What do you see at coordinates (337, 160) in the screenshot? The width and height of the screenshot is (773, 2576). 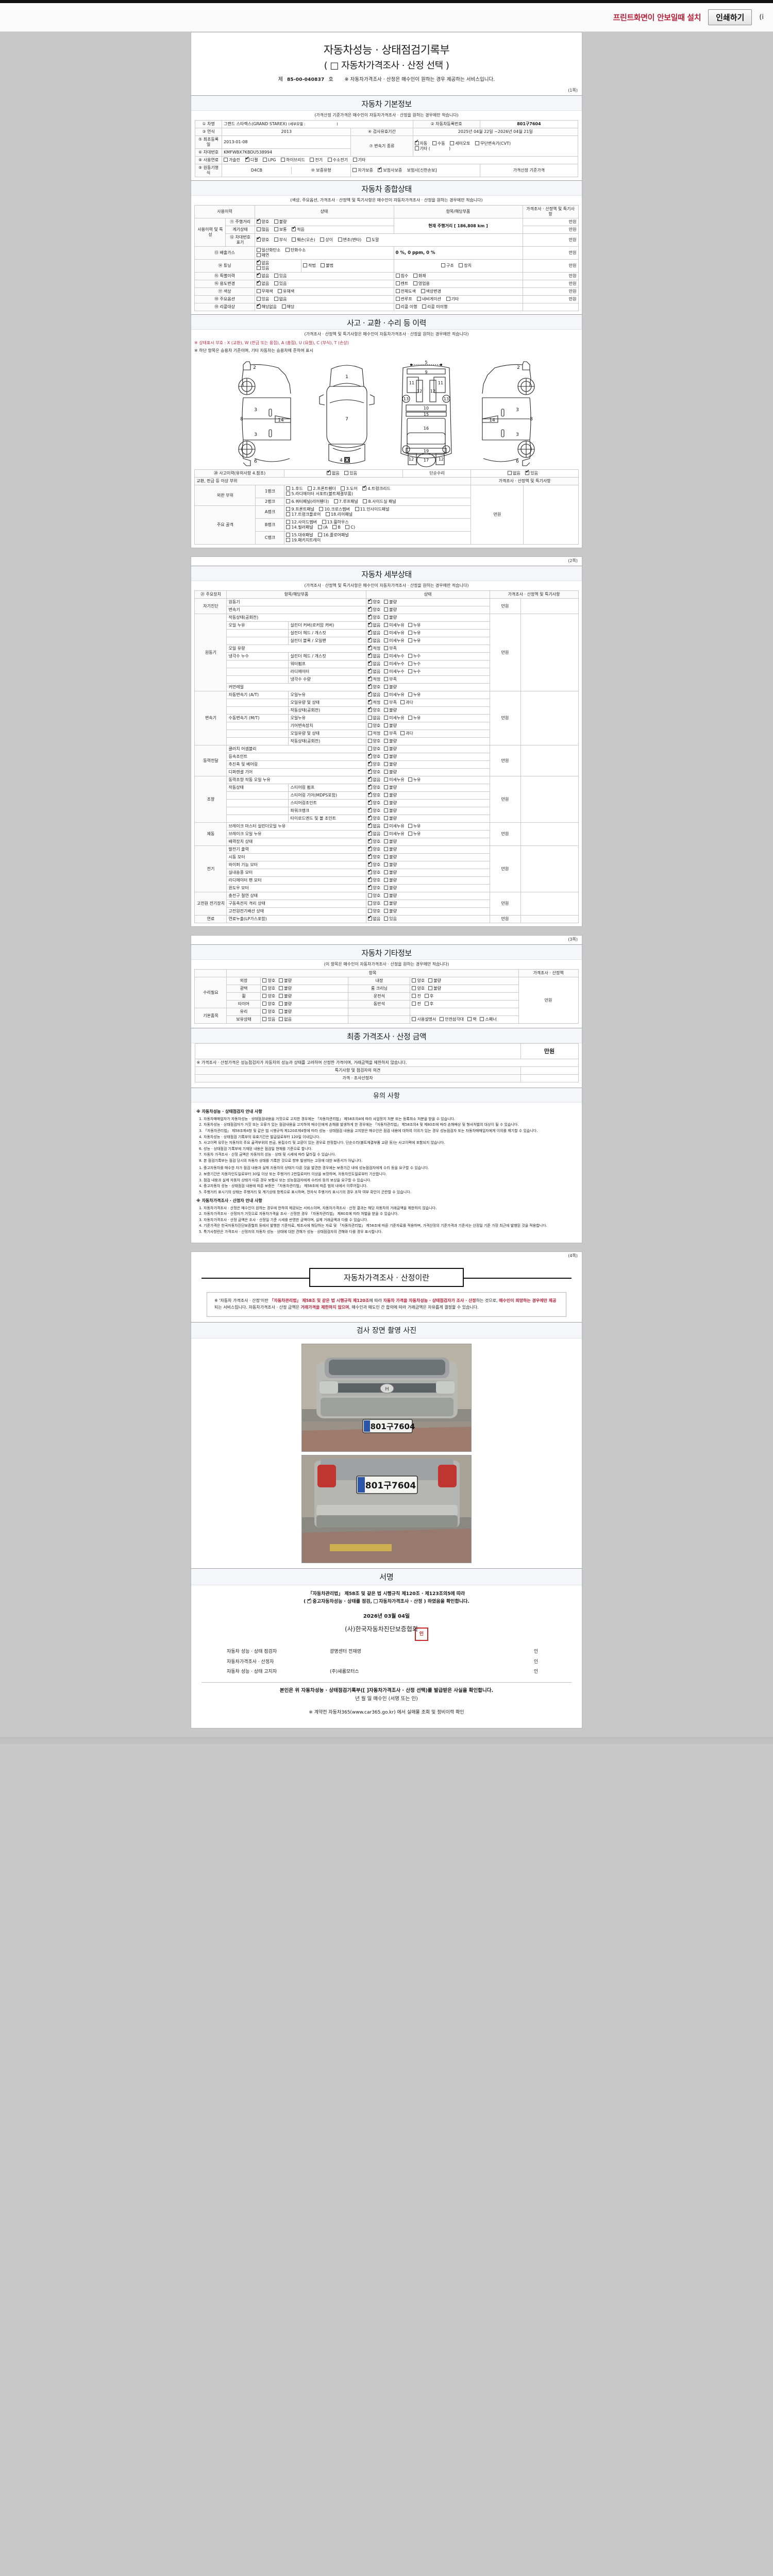 I see `fuel-opt-hydrogen: 수소전기` at bounding box center [337, 160].